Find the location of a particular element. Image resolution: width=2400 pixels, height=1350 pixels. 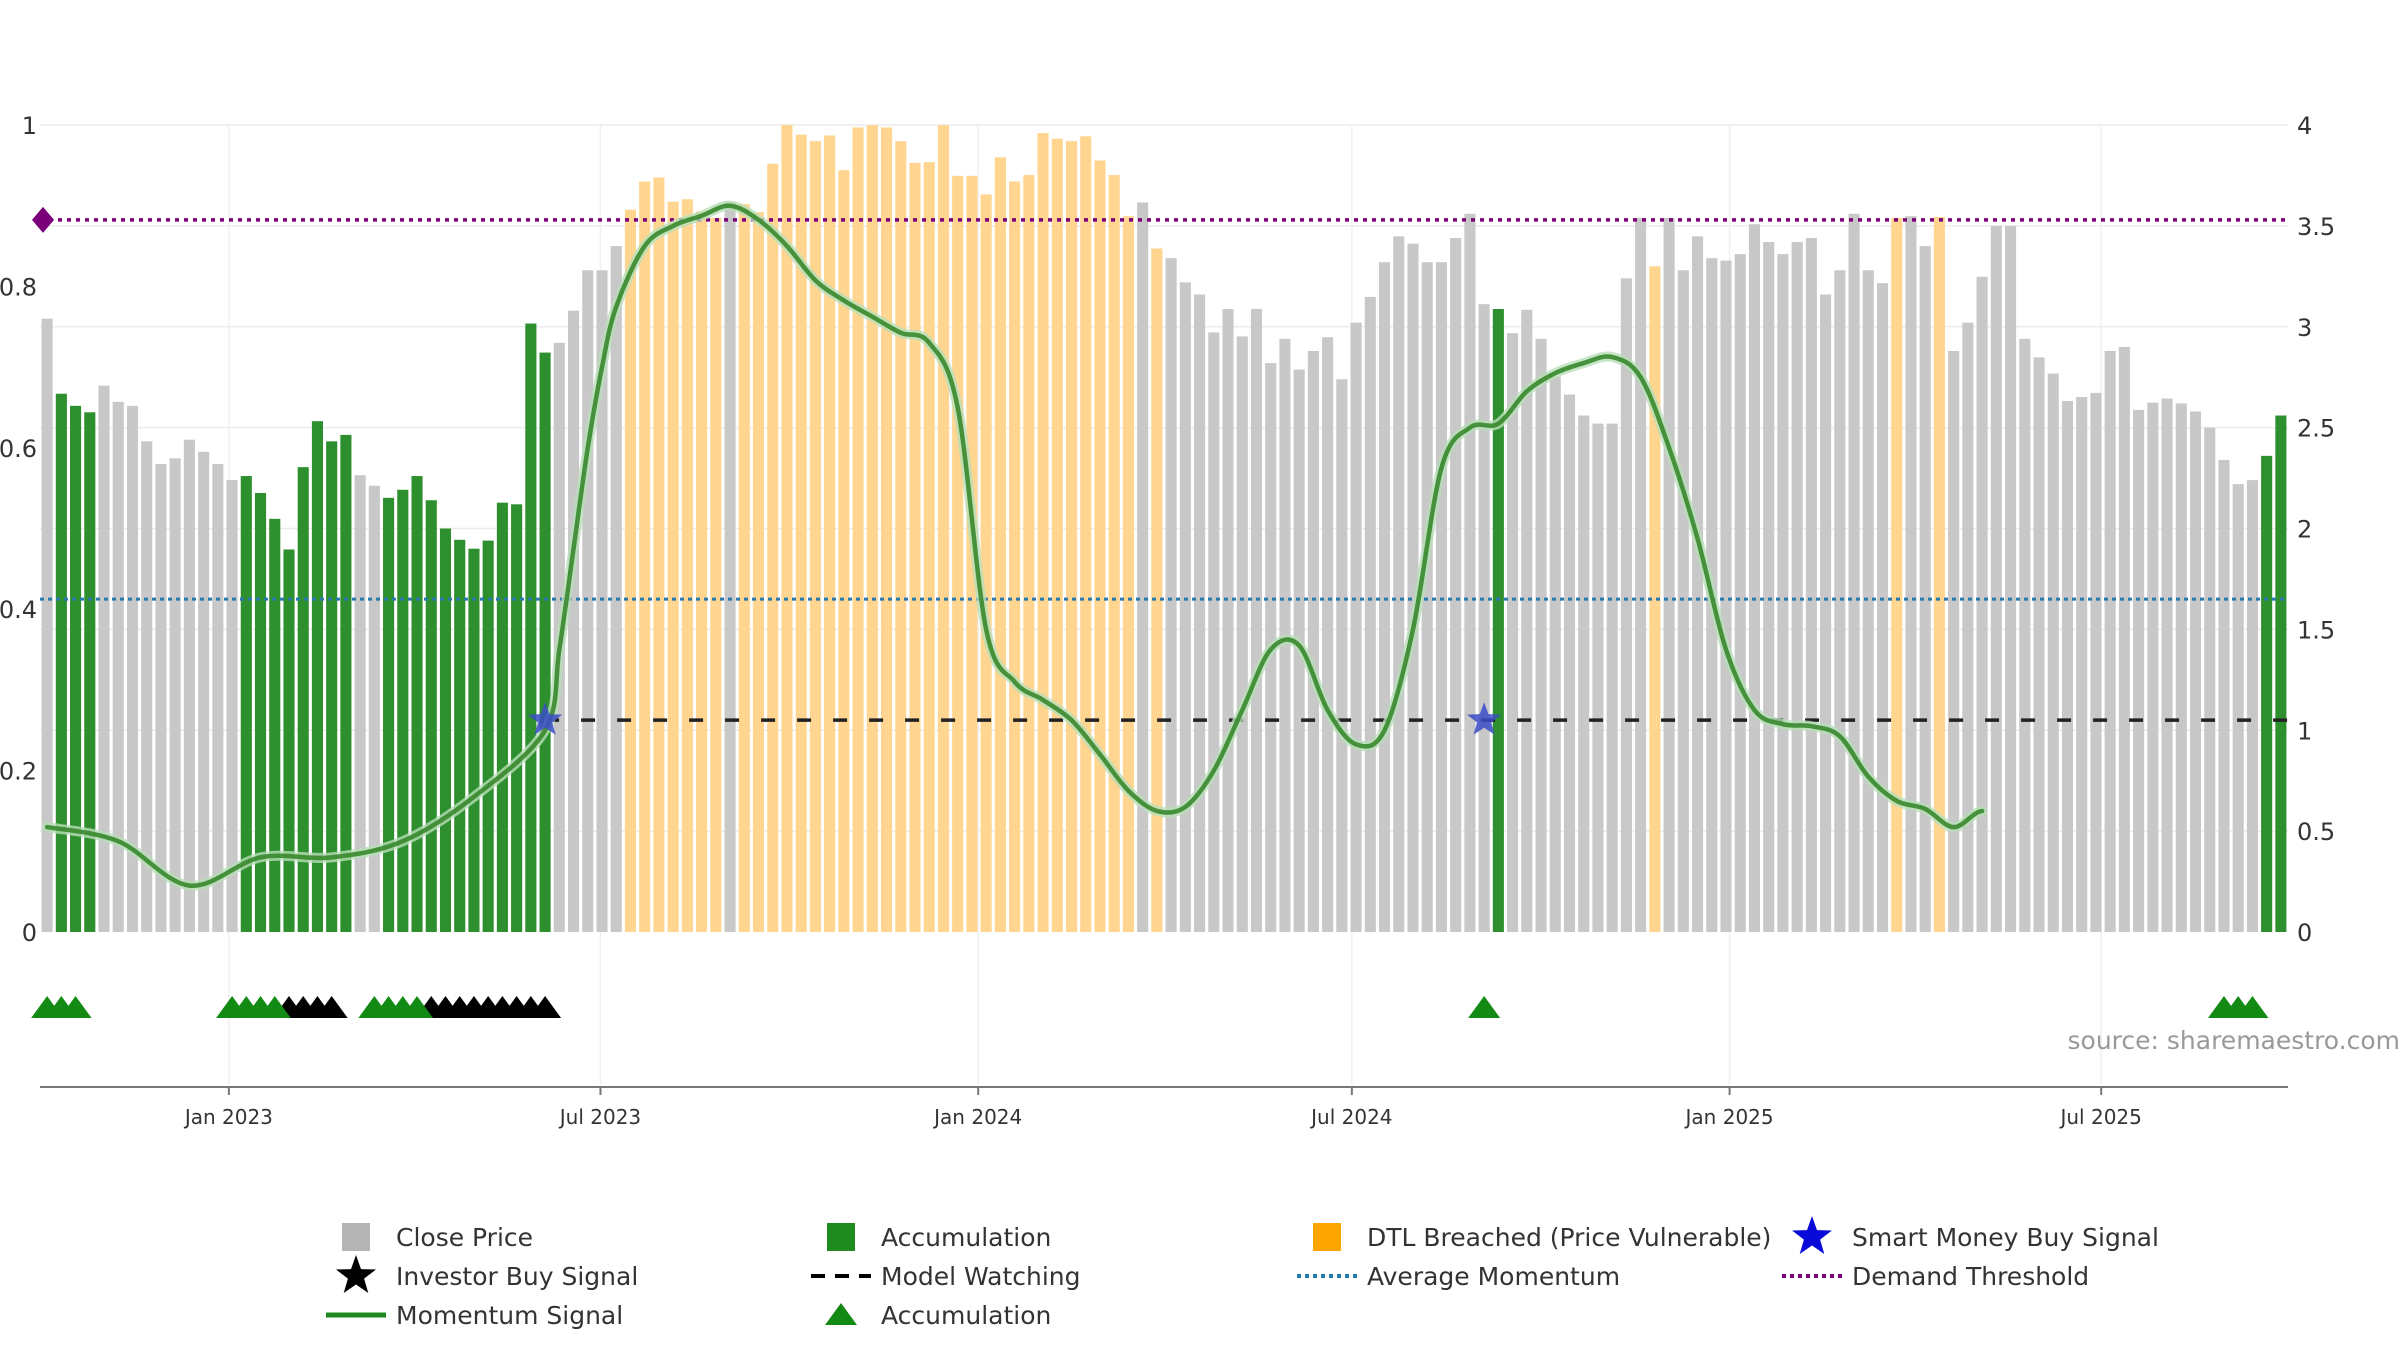

legend-item-demand: Demand Threshold is located at coordinates (1935, 1276).